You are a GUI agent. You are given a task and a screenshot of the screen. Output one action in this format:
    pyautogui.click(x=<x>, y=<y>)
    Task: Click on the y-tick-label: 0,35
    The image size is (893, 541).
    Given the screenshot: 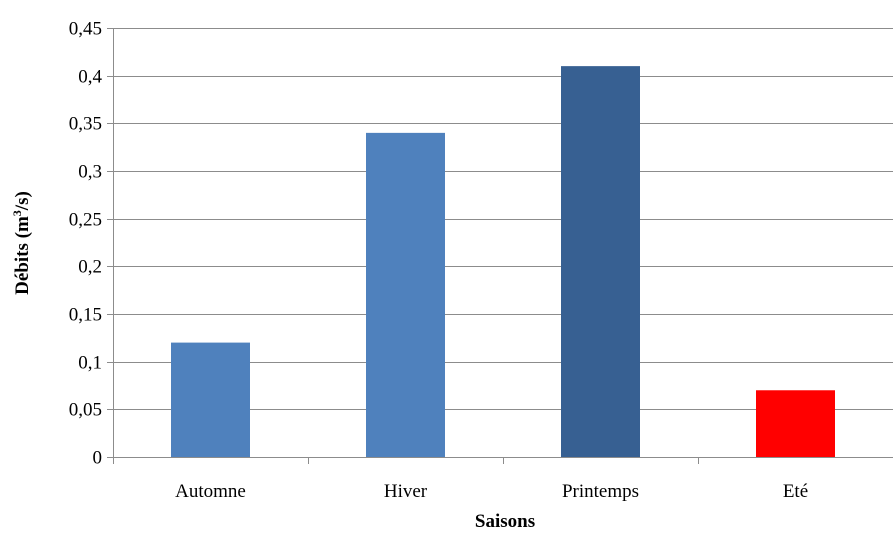 What is the action you would take?
    pyautogui.click(x=85, y=124)
    